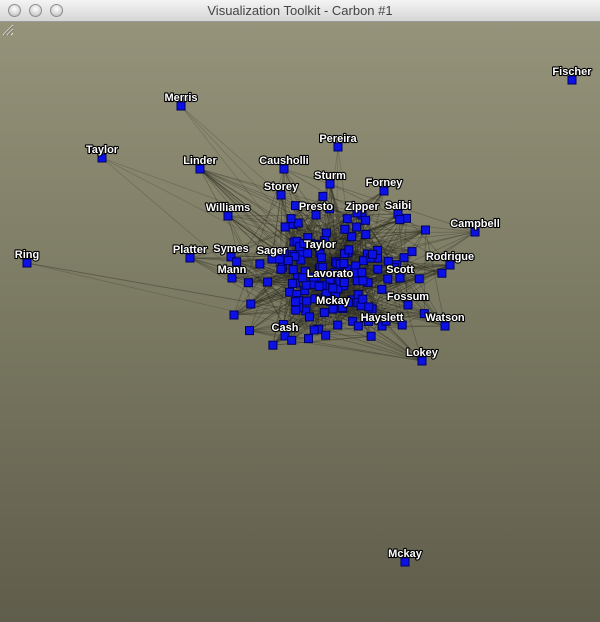 This screenshot has width=600, height=622. What do you see at coordinates (14, 10) in the screenshot?
I see `close-button` at bounding box center [14, 10].